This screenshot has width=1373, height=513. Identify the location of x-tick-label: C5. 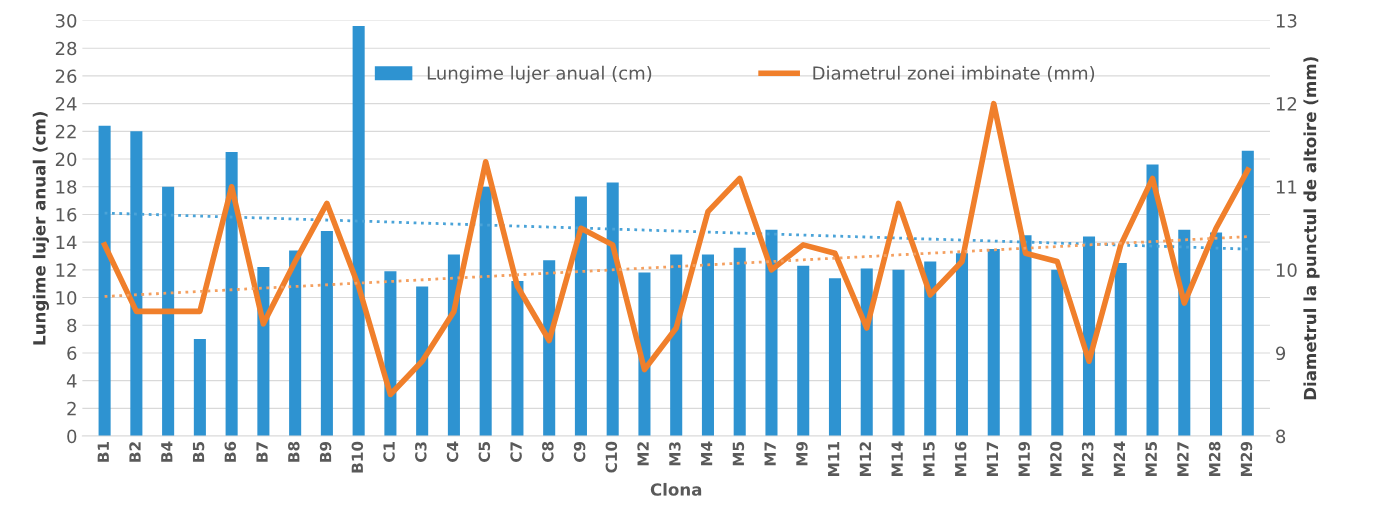
(484, 451).